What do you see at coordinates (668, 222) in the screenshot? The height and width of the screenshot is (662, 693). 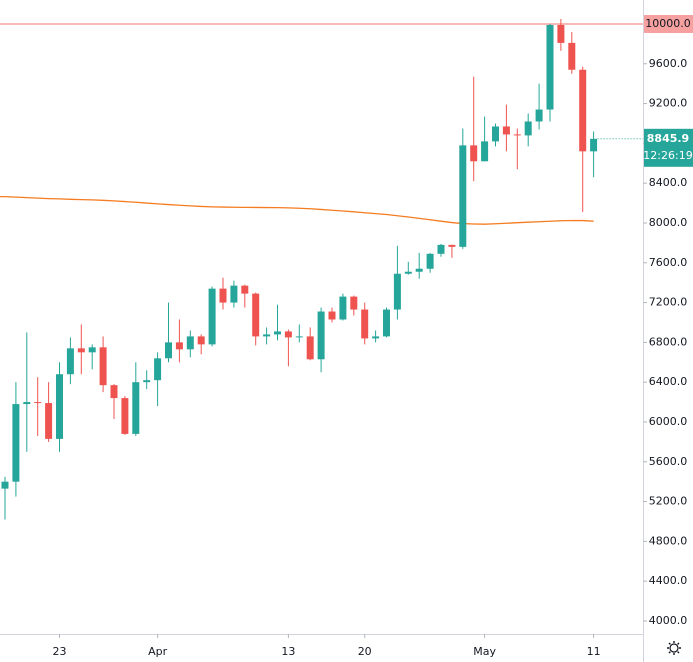 I see `y-tick-label: 8000.0` at bounding box center [668, 222].